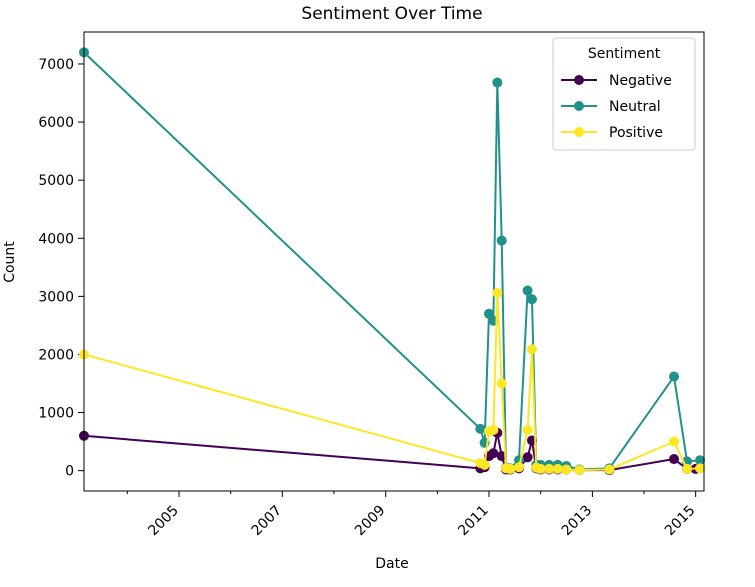 The image size is (755, 587). What do you see at coordinates (10, 262) in the screenshot?
I see `y-axis-label: Count` at bounding box center [10, 262].